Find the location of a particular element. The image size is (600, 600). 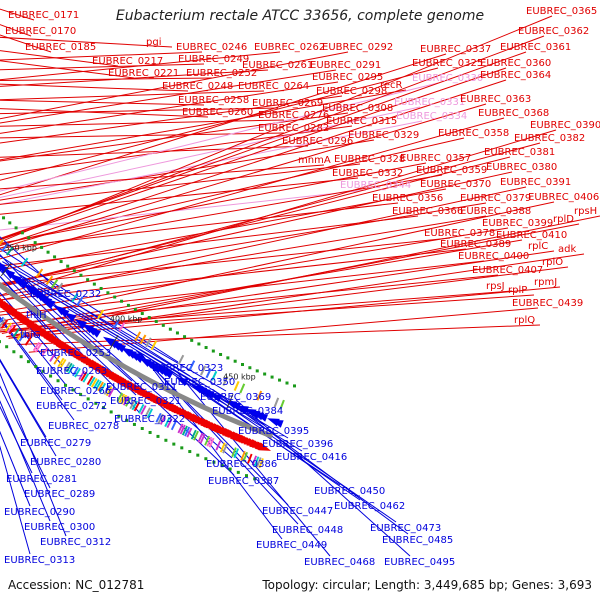

gene-label: EUBREC_0382 is located at coordinates (549, 138).